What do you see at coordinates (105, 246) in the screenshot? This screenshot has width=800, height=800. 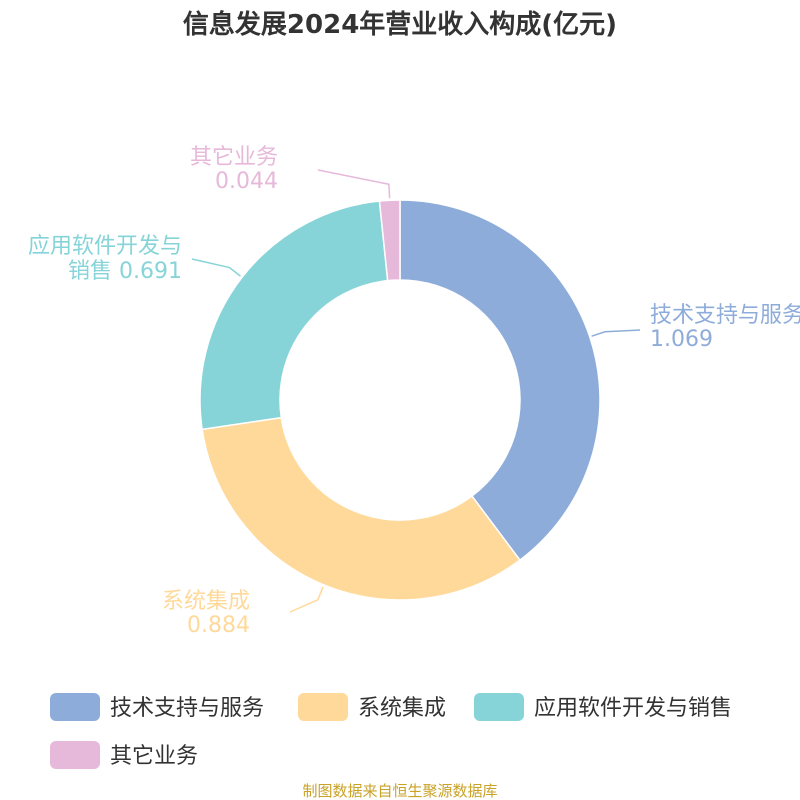 I see `slice-label-3-line-1: 应用软件开发与` at bounding box center [105, 246].